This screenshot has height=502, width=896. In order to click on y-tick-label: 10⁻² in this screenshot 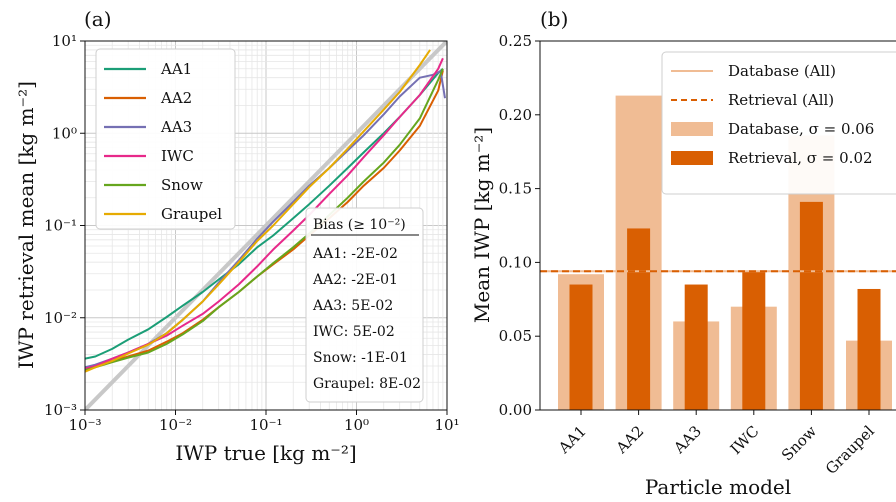, I will do `click(60, 318)`.